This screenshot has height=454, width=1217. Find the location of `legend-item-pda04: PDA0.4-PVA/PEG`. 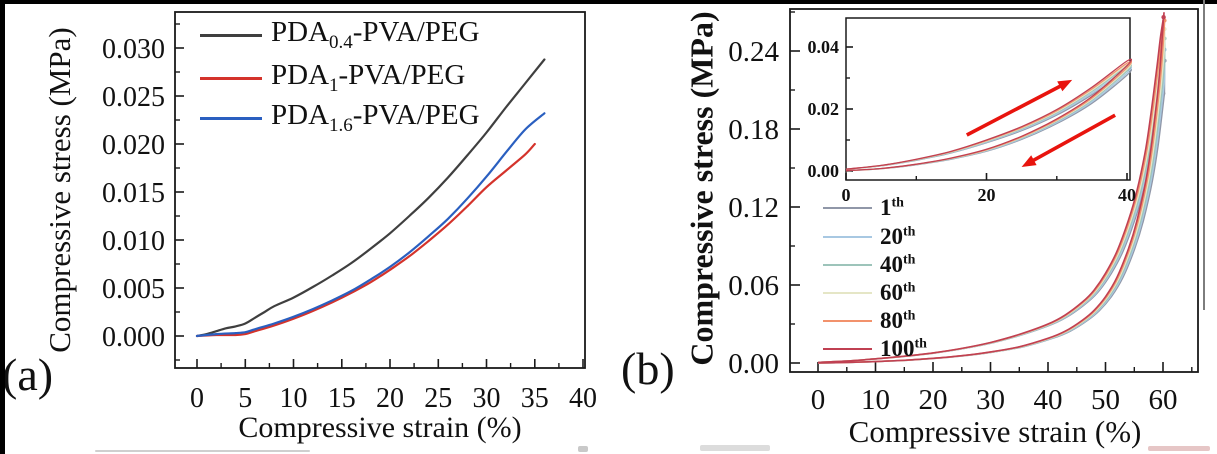

legend-item-pda04: PDA0.4-PVA/PEG is located at coordinates (340, 34).